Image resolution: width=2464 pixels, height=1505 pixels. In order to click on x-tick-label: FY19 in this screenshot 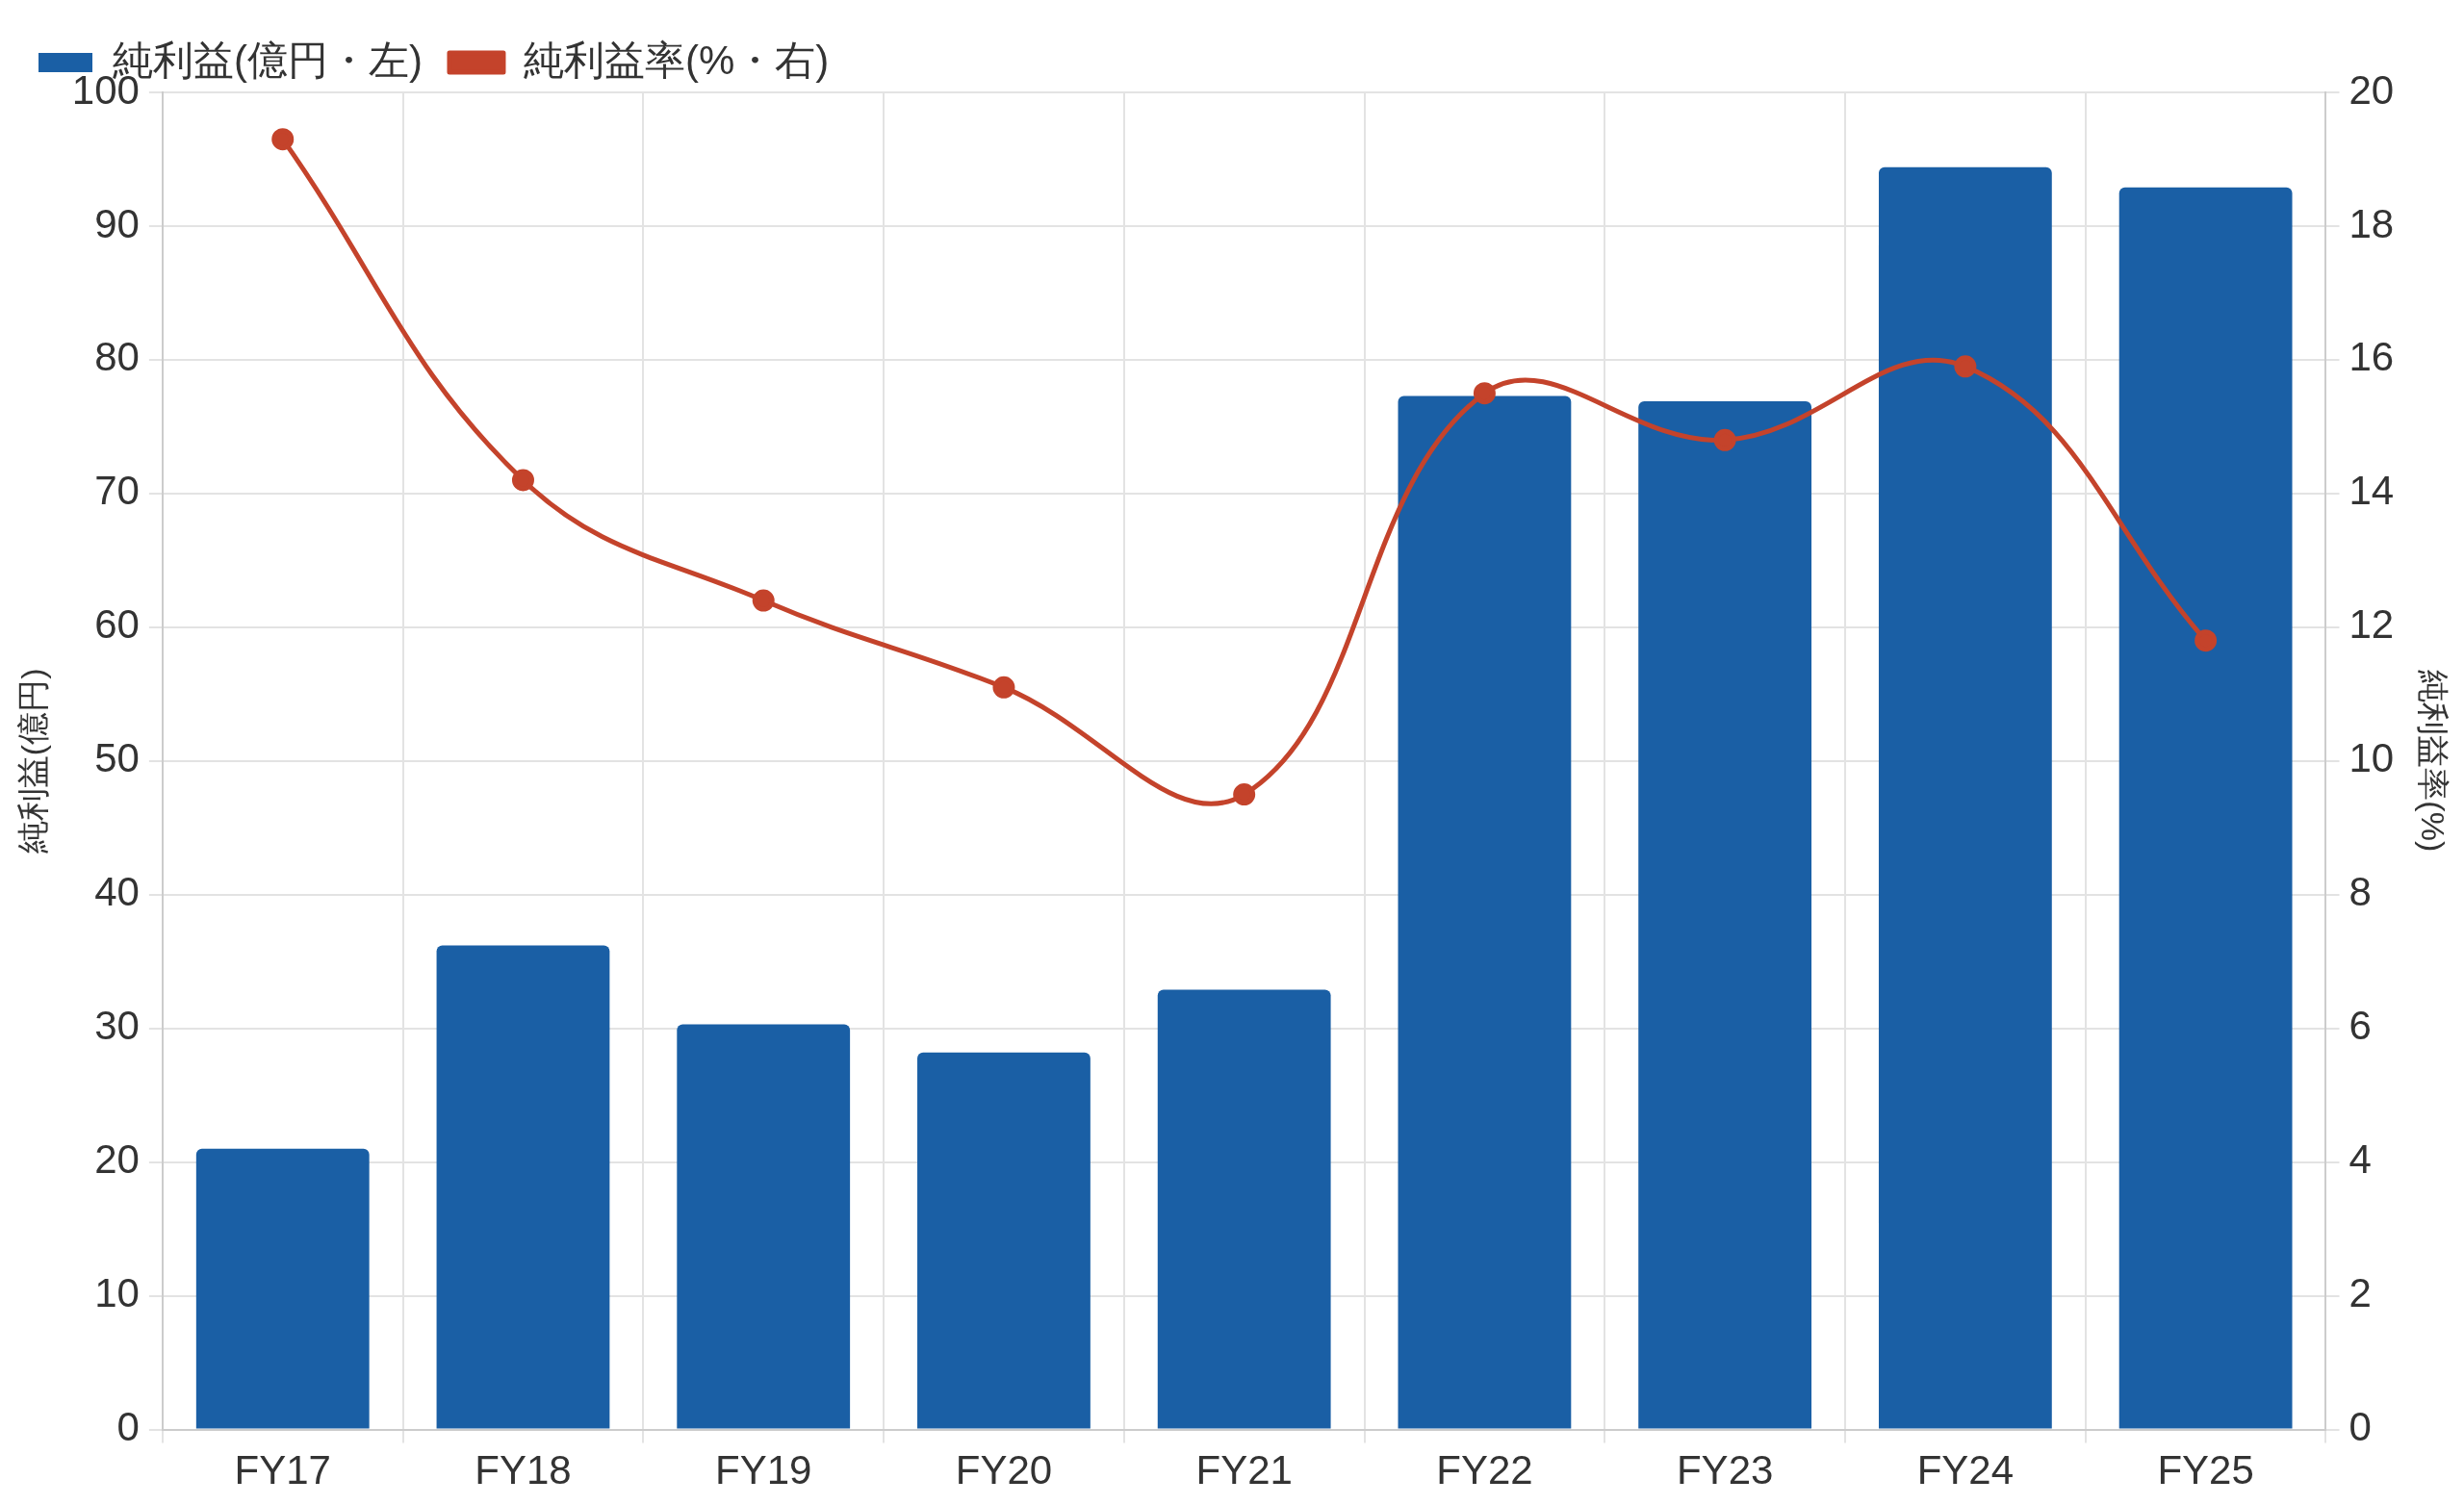, I will do `click(763, 1470)`.